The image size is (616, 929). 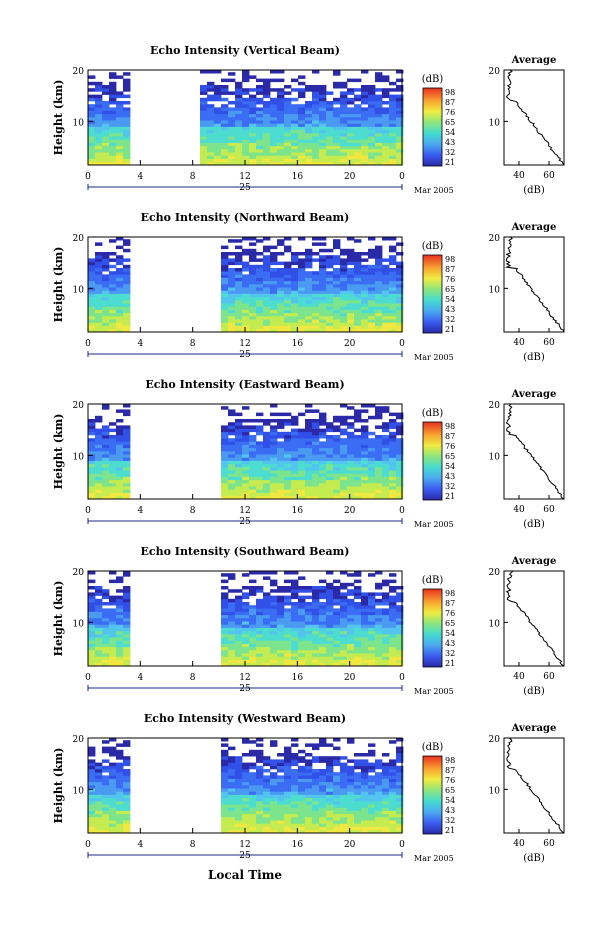 What do you see at coordinates (244, 384) in the screenshot?
I see `panel-title: Echo Intensity (Eastward Beam)` at bounding box center [244, 384].